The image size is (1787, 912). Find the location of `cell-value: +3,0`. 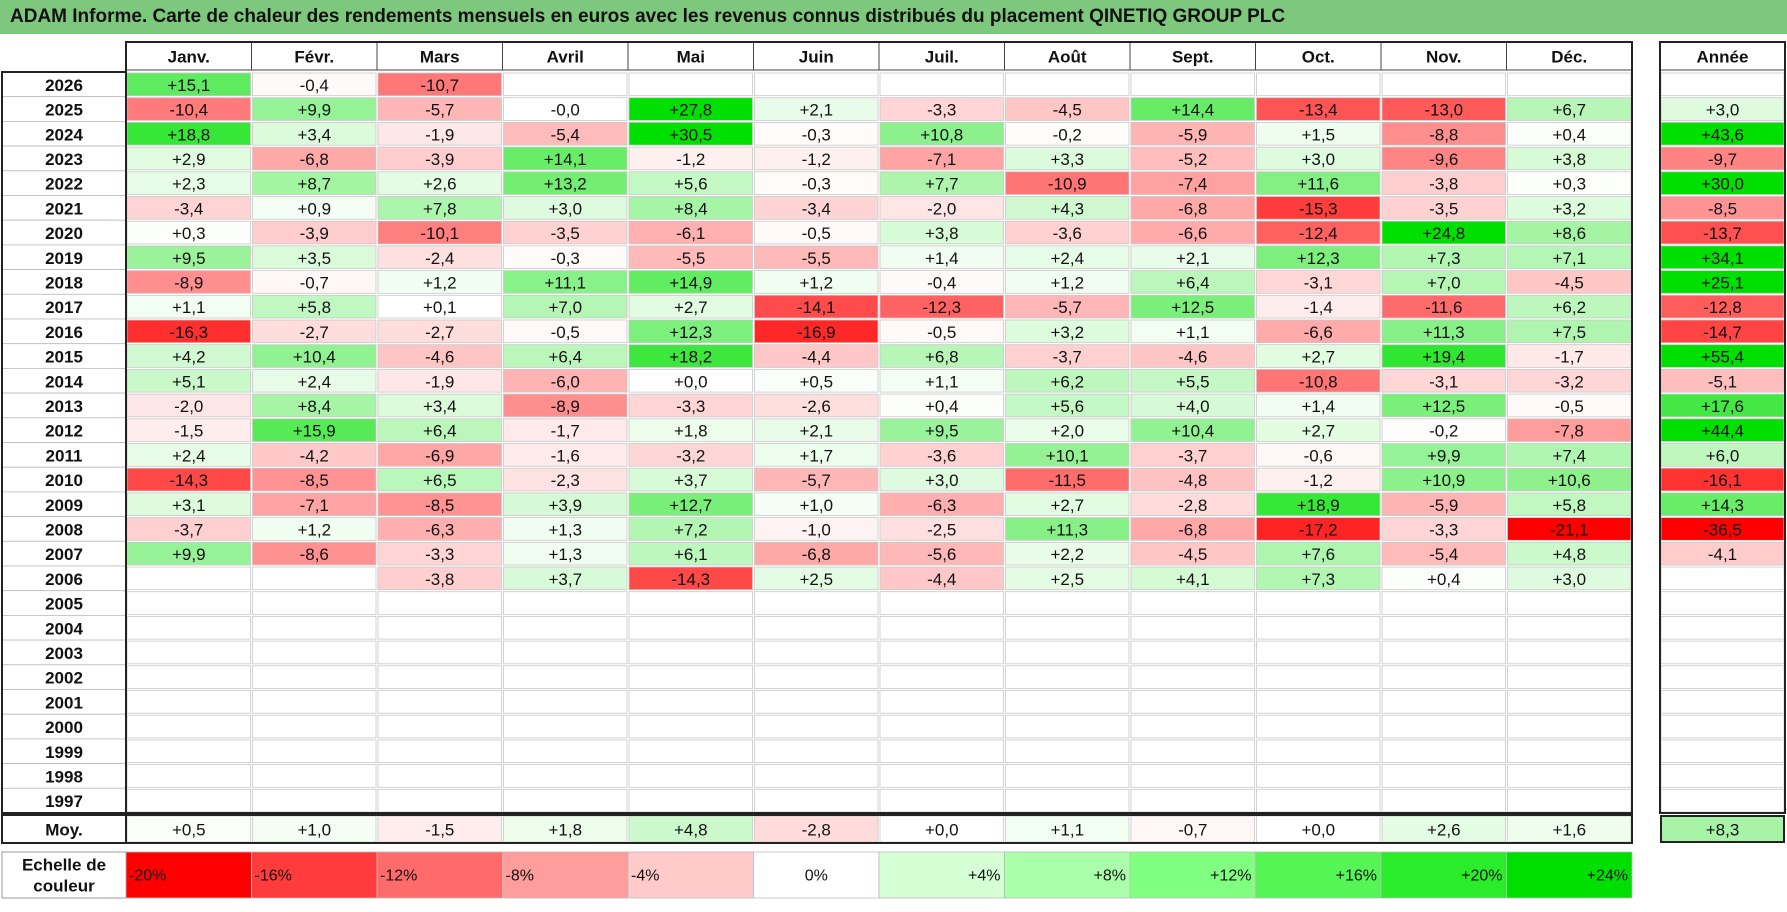

cell-value: +3,0 is located at coordinates (942, 480).